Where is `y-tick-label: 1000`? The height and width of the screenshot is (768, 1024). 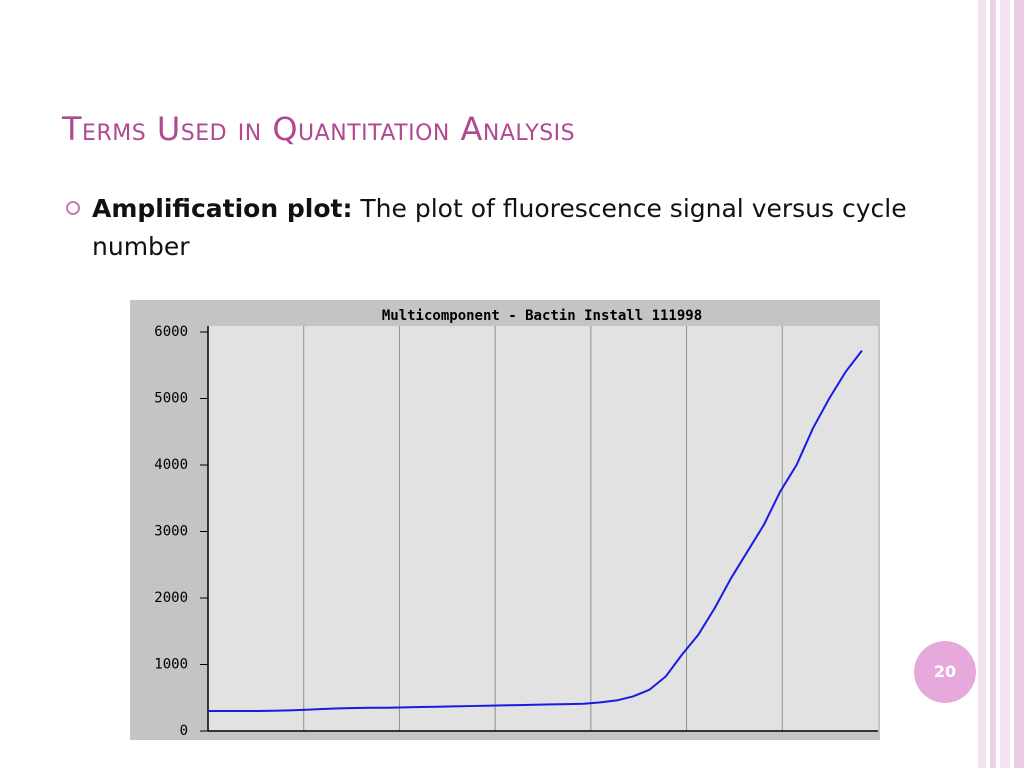
y-tick-label: 1000 is located at coordinates (171, 665).